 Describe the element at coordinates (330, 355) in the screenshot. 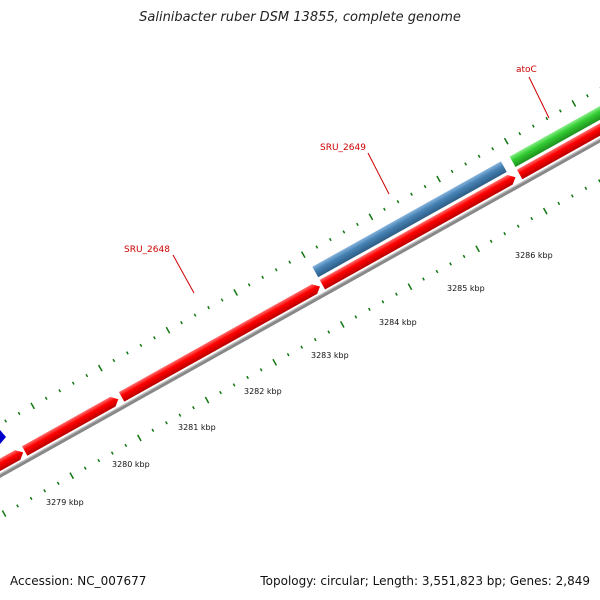

I see `kbp-label: 3283 kbp` at that location.